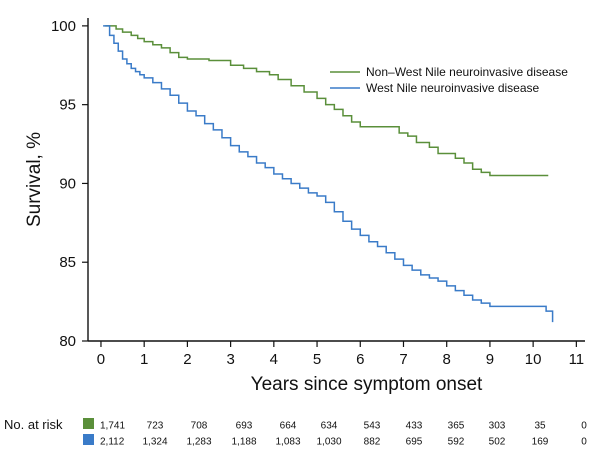 Image resolution: width=600 pixels, height=461 pixels. What do you see at coordinates (414, 426) in the screenshot?
I see `risk-value: 433` at bounding box center [414, 426].